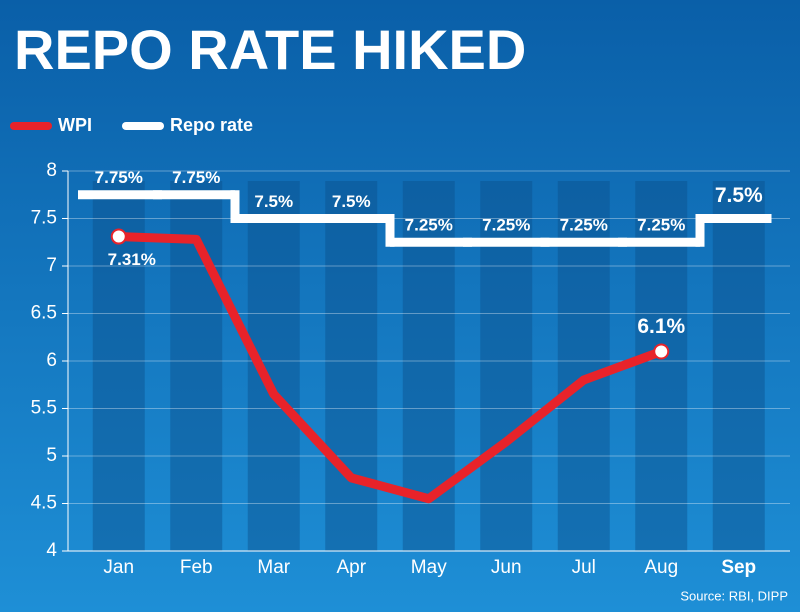 This screenshot has width=800, height=612. I want to click on data-label: 6.1%, so click(661, 326).